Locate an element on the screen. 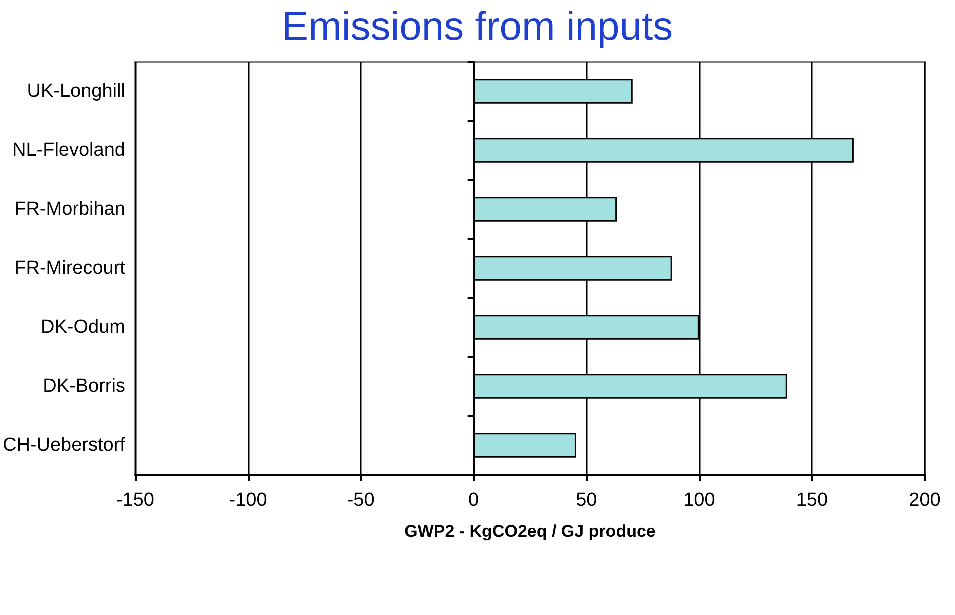 The image size is (955, 615). x-tick-label: 0 is located at coordinates (474, 500).